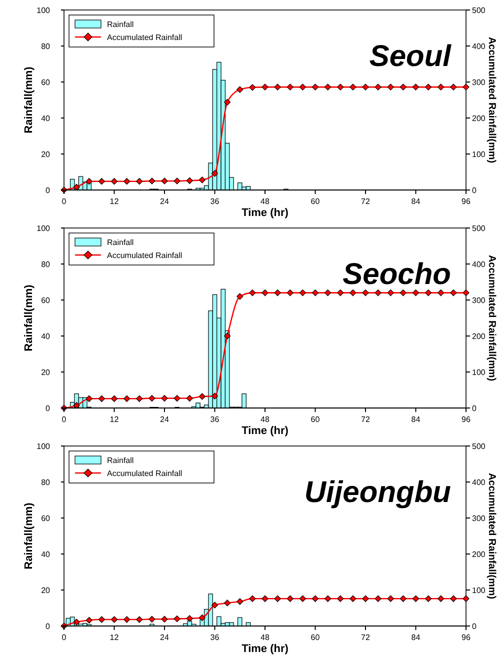 This screenshot has width=502, height=661. What do you see at coordinates (396, 274) in the screenshot?
I see `text: Seocho` at bounding box center [396, 274].